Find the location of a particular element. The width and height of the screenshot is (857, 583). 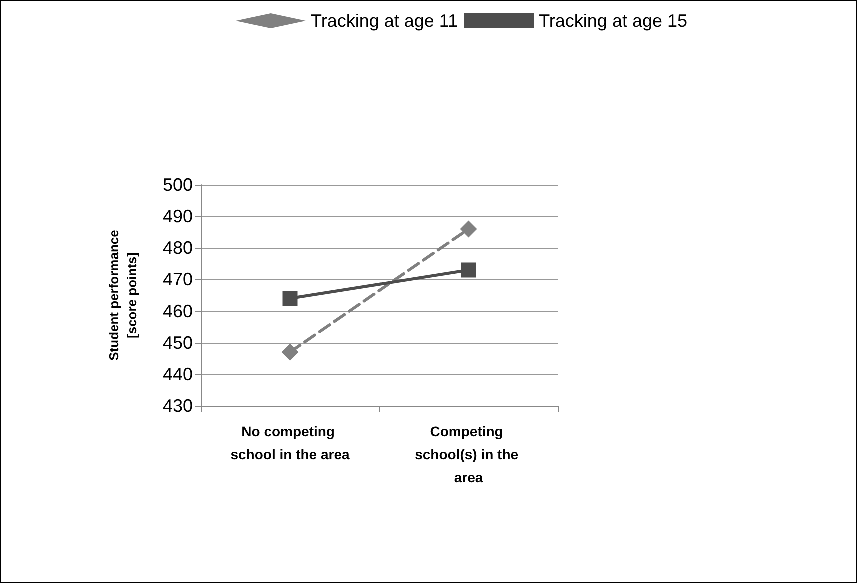

y-axis-title: Student performance [score points] is located at coordinates (123, 295).